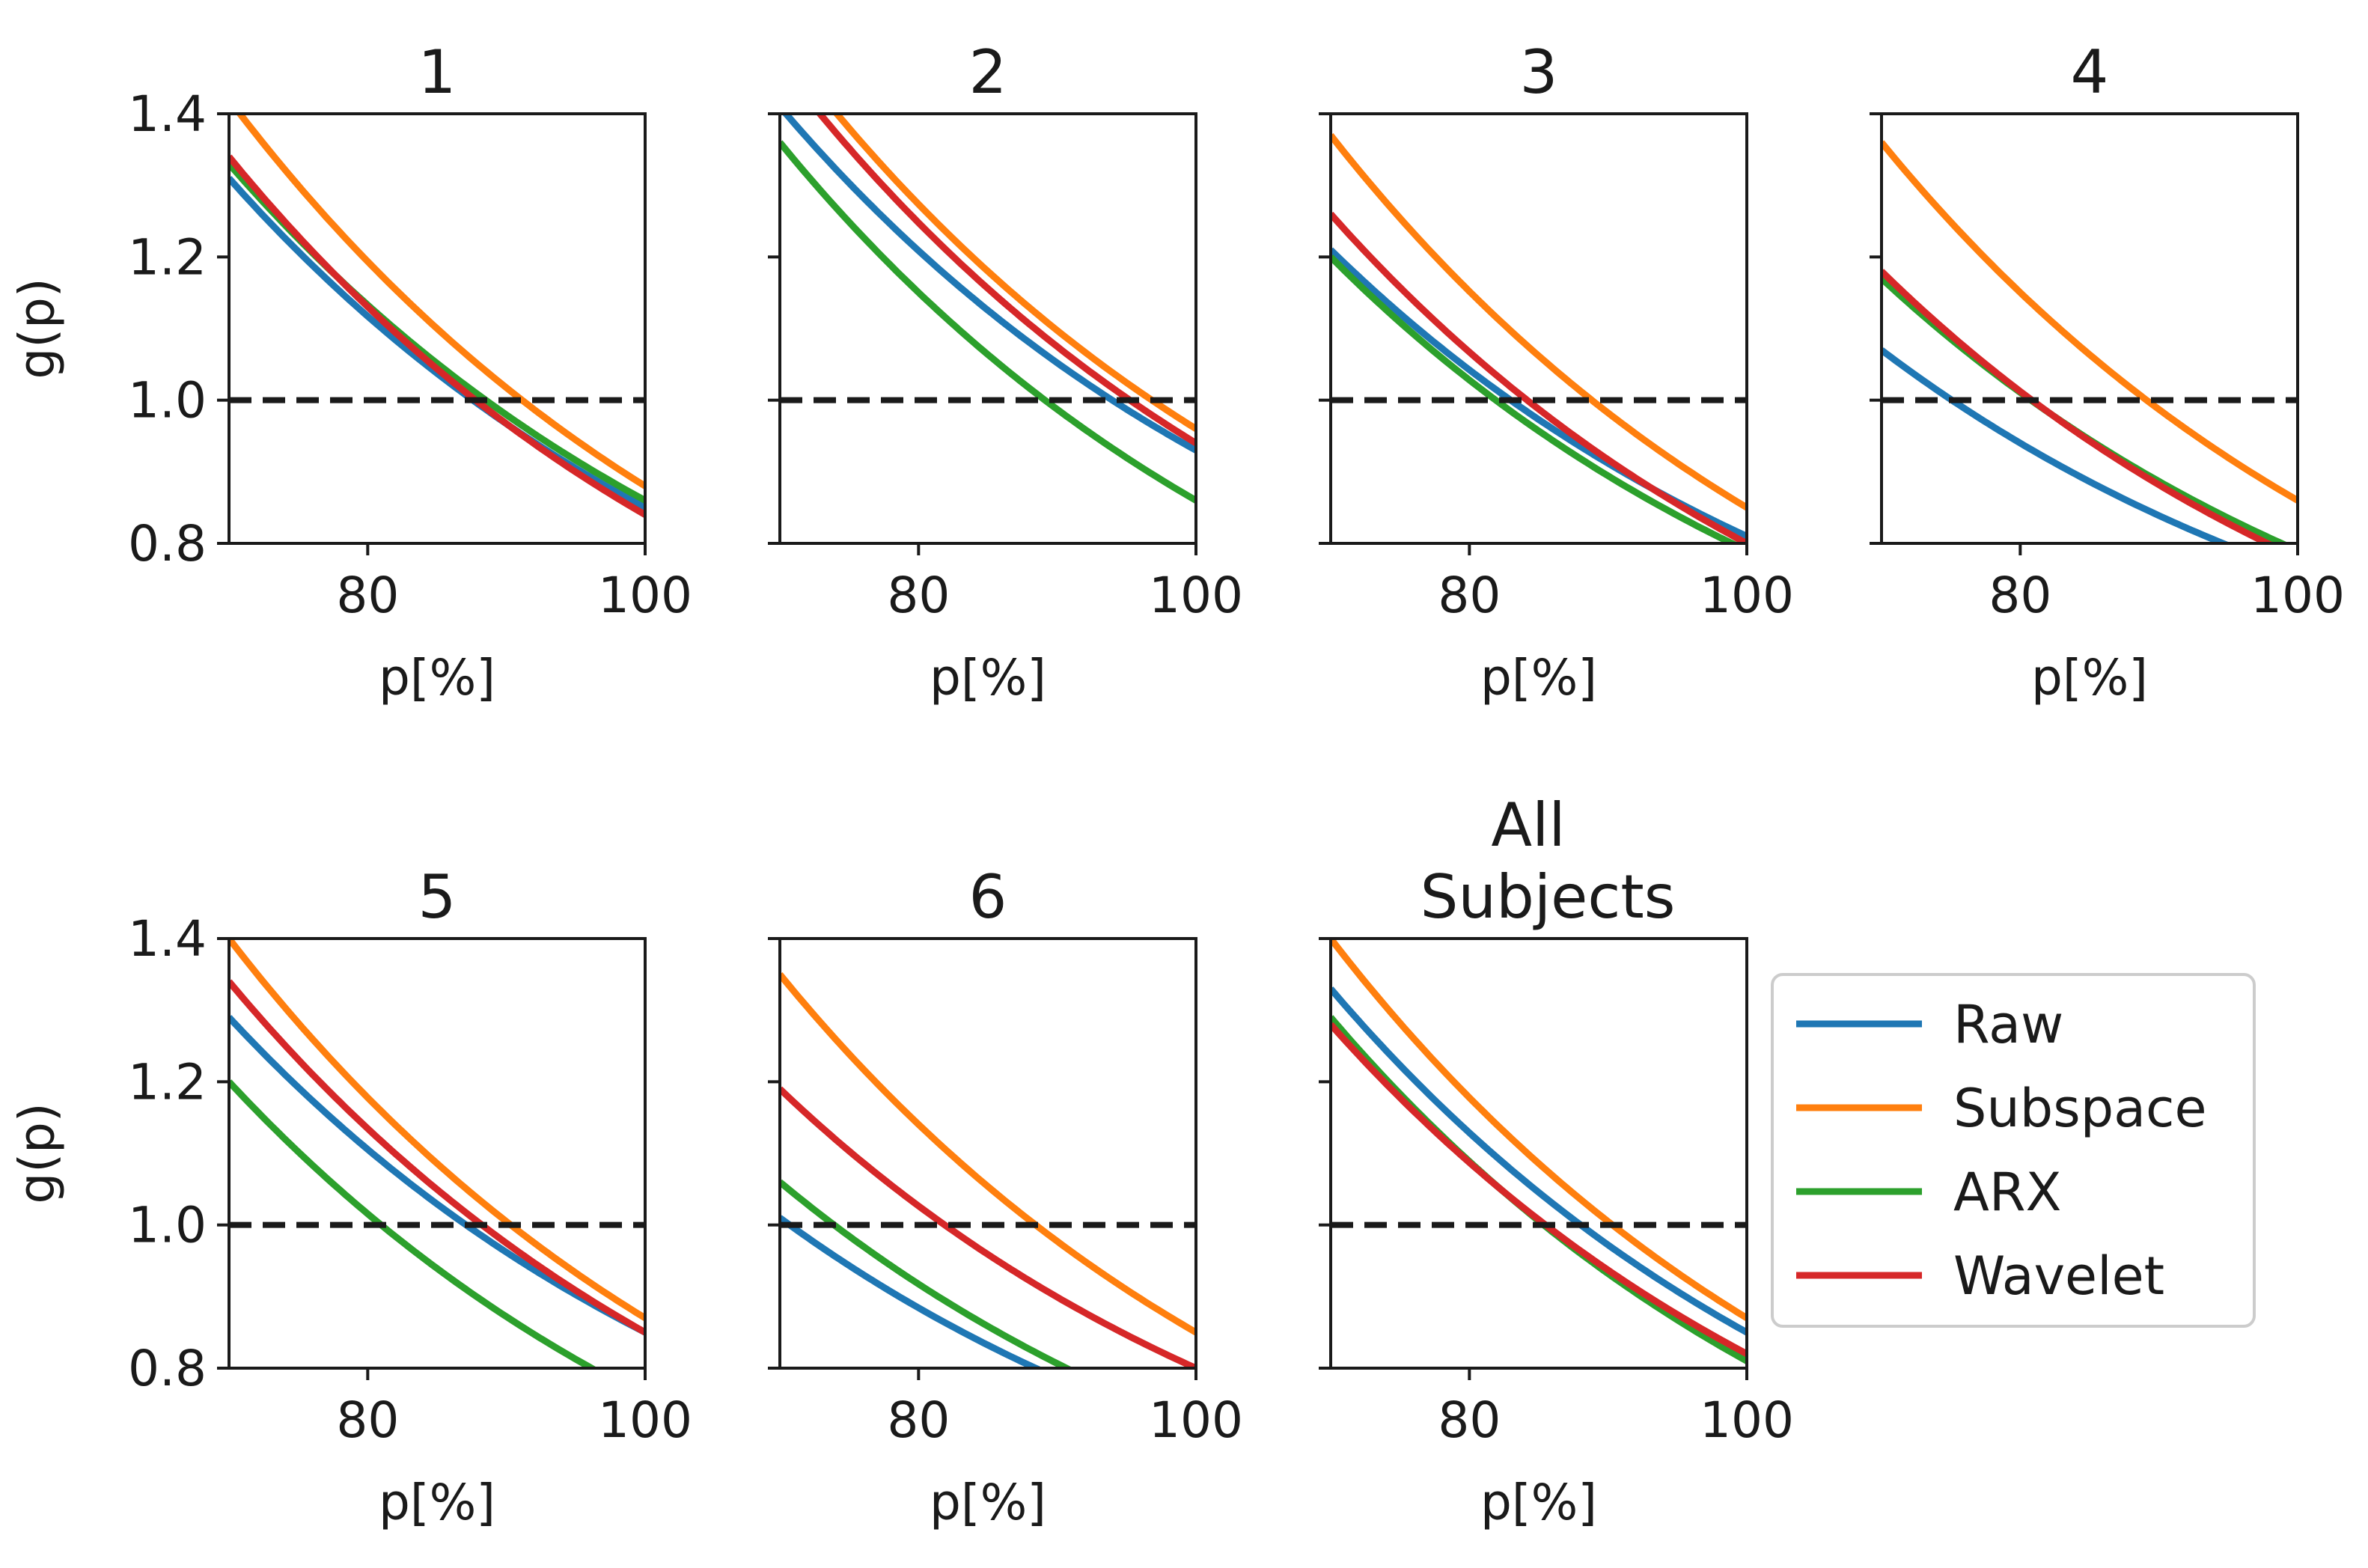 This screenshot has height=1568, width=2368. I want to click on legend-label-raw: Raw, so click(2008, 1024).